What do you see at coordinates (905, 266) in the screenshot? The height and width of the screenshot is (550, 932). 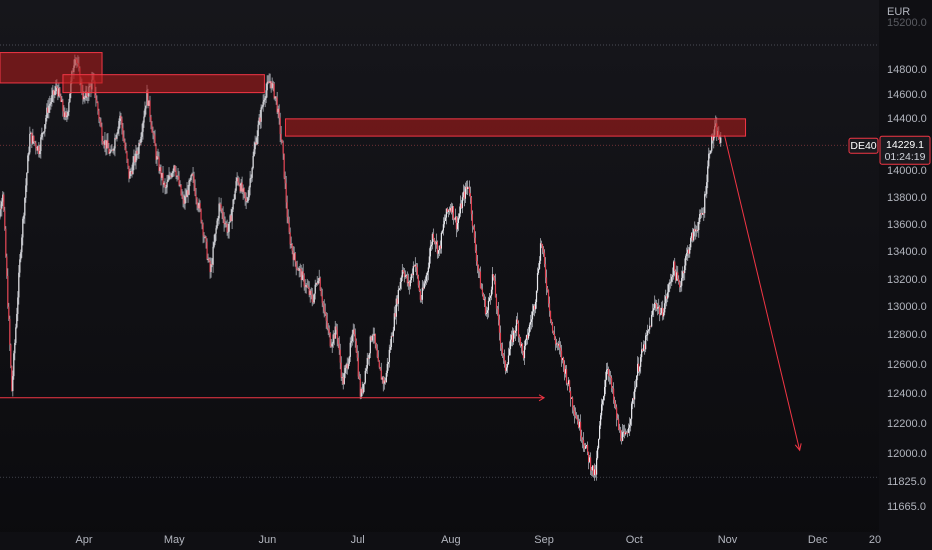 I see `price-axis-bg` at bounding box center [905, 266].